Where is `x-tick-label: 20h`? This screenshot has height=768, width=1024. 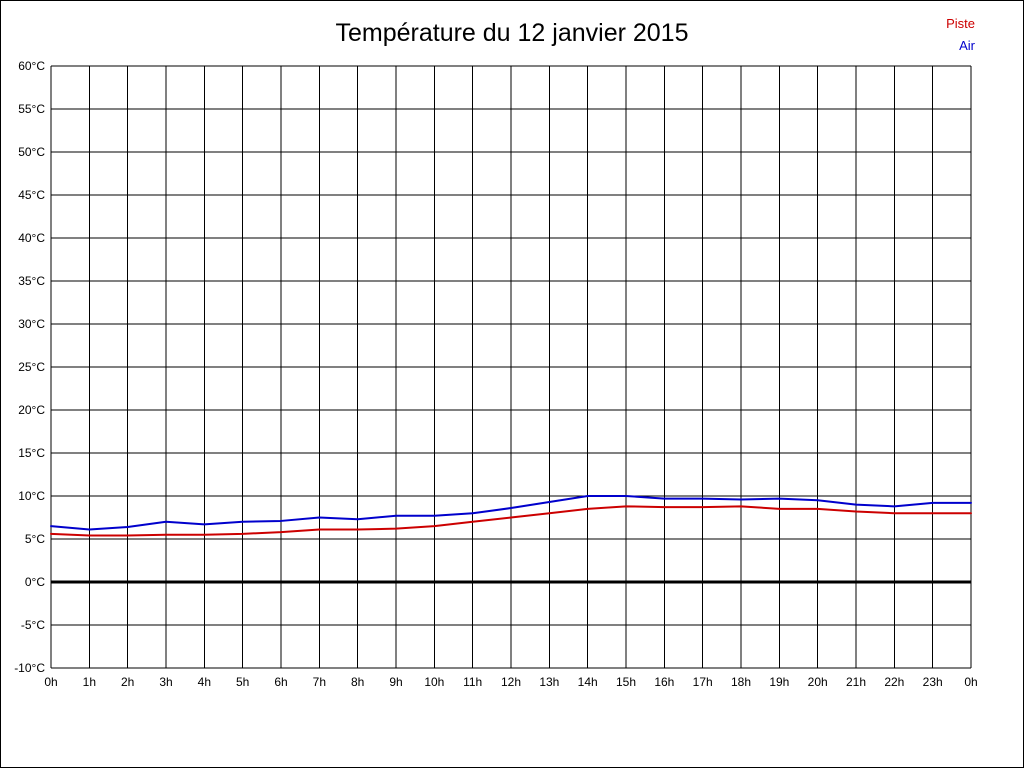 x-tick-label: 20h is located at coordinates (818, 682).